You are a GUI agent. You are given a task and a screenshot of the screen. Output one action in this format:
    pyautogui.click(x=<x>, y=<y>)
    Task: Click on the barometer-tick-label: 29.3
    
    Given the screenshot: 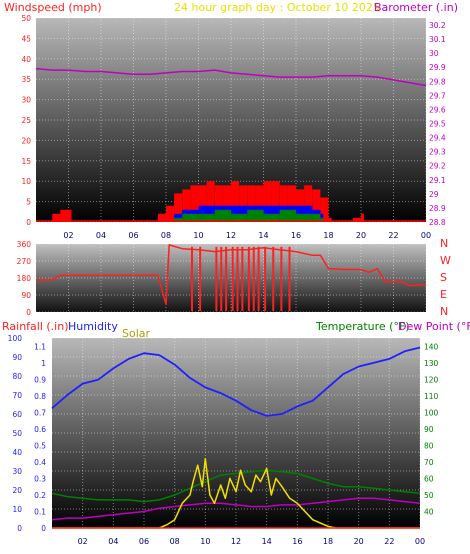 What is the action you would take?
    pyautogui.click(x=437, y=152)
    